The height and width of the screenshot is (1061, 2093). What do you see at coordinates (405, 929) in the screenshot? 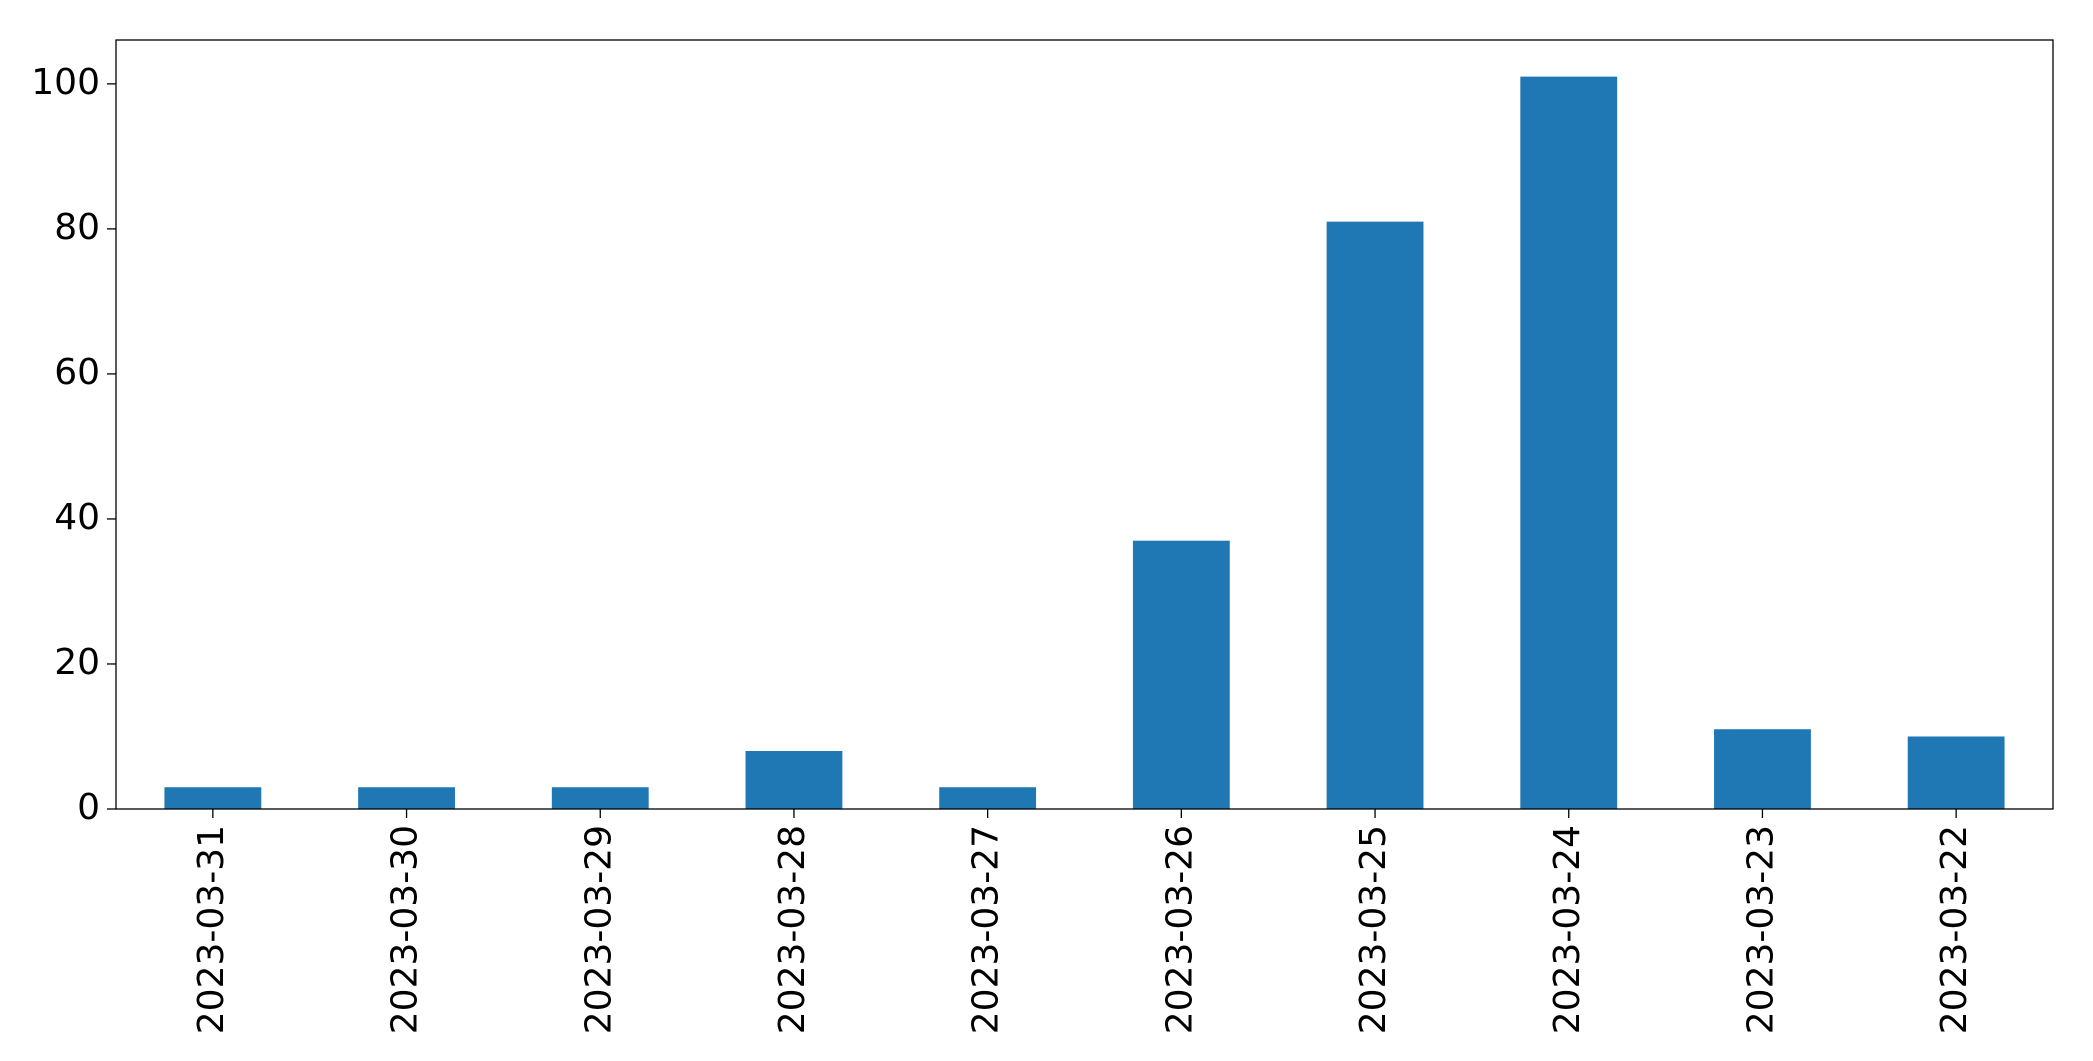
I see `x-tick-label: 2023-03-30` at bounding box center [405, 929].